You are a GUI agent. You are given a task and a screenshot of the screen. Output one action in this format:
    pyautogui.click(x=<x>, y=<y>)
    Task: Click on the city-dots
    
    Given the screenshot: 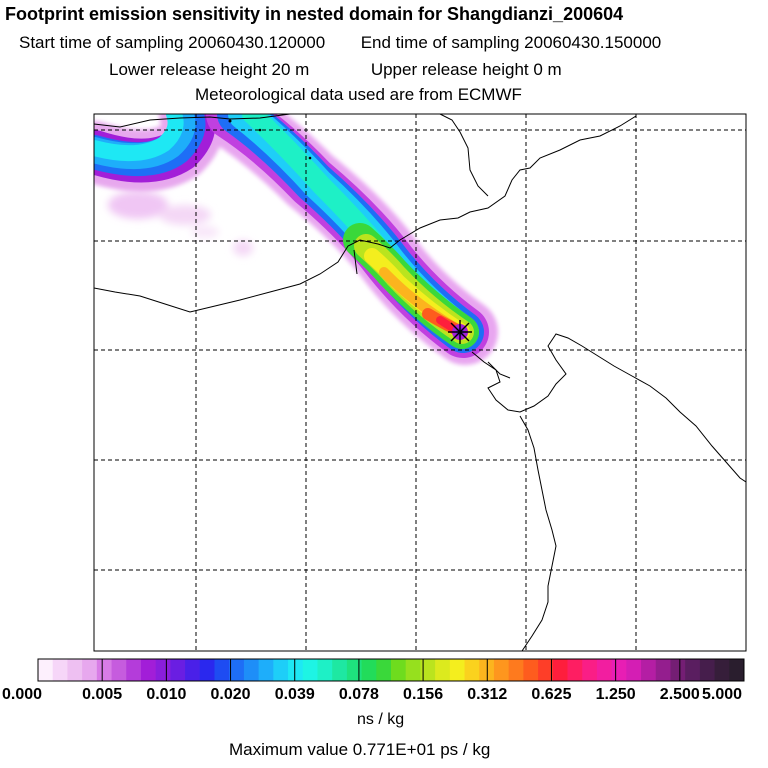 What is the action you would take?
    pyautogui.click(x=270, y=139)
    